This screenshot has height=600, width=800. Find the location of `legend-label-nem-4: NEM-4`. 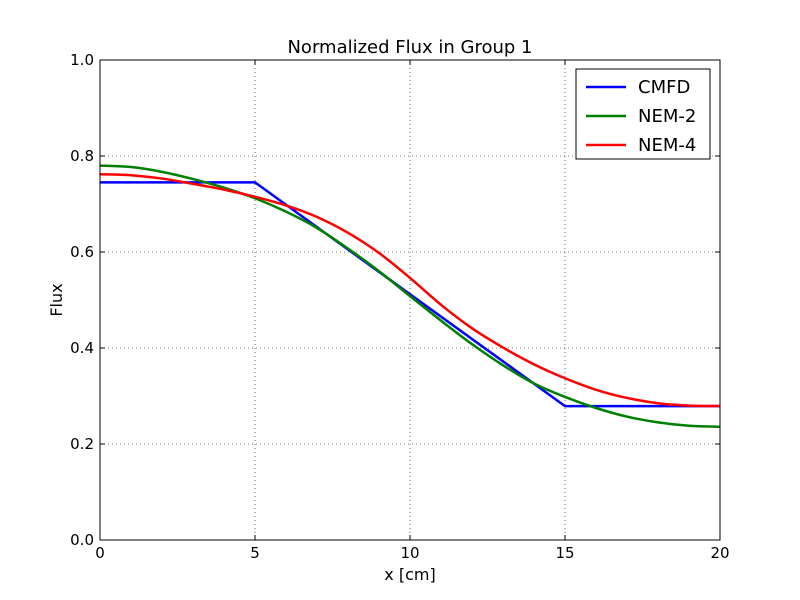

legend-label-nem-4: NEM-4 is located at coordinates (667, 145).